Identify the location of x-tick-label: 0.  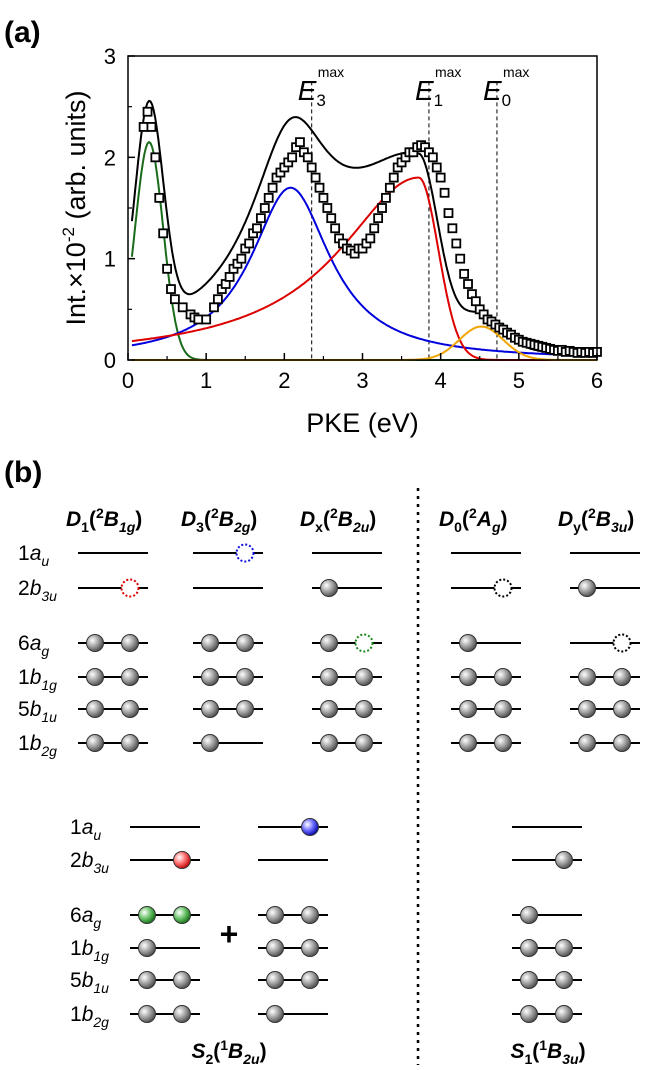
(128, 380).